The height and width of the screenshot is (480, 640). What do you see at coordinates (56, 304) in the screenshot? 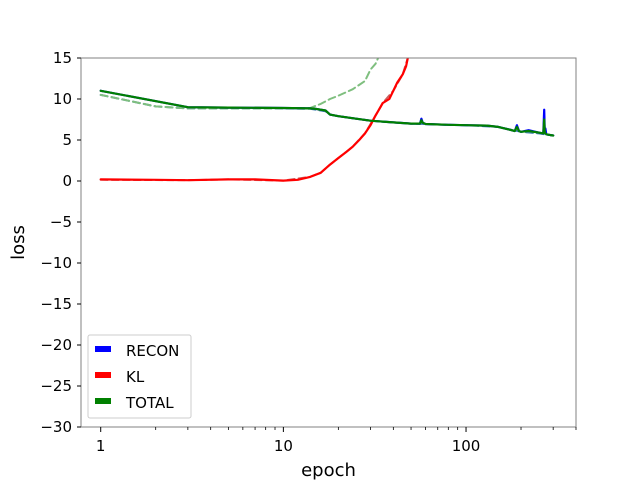
I see `y-tick-label: −15` at bounding box center [56, 304].